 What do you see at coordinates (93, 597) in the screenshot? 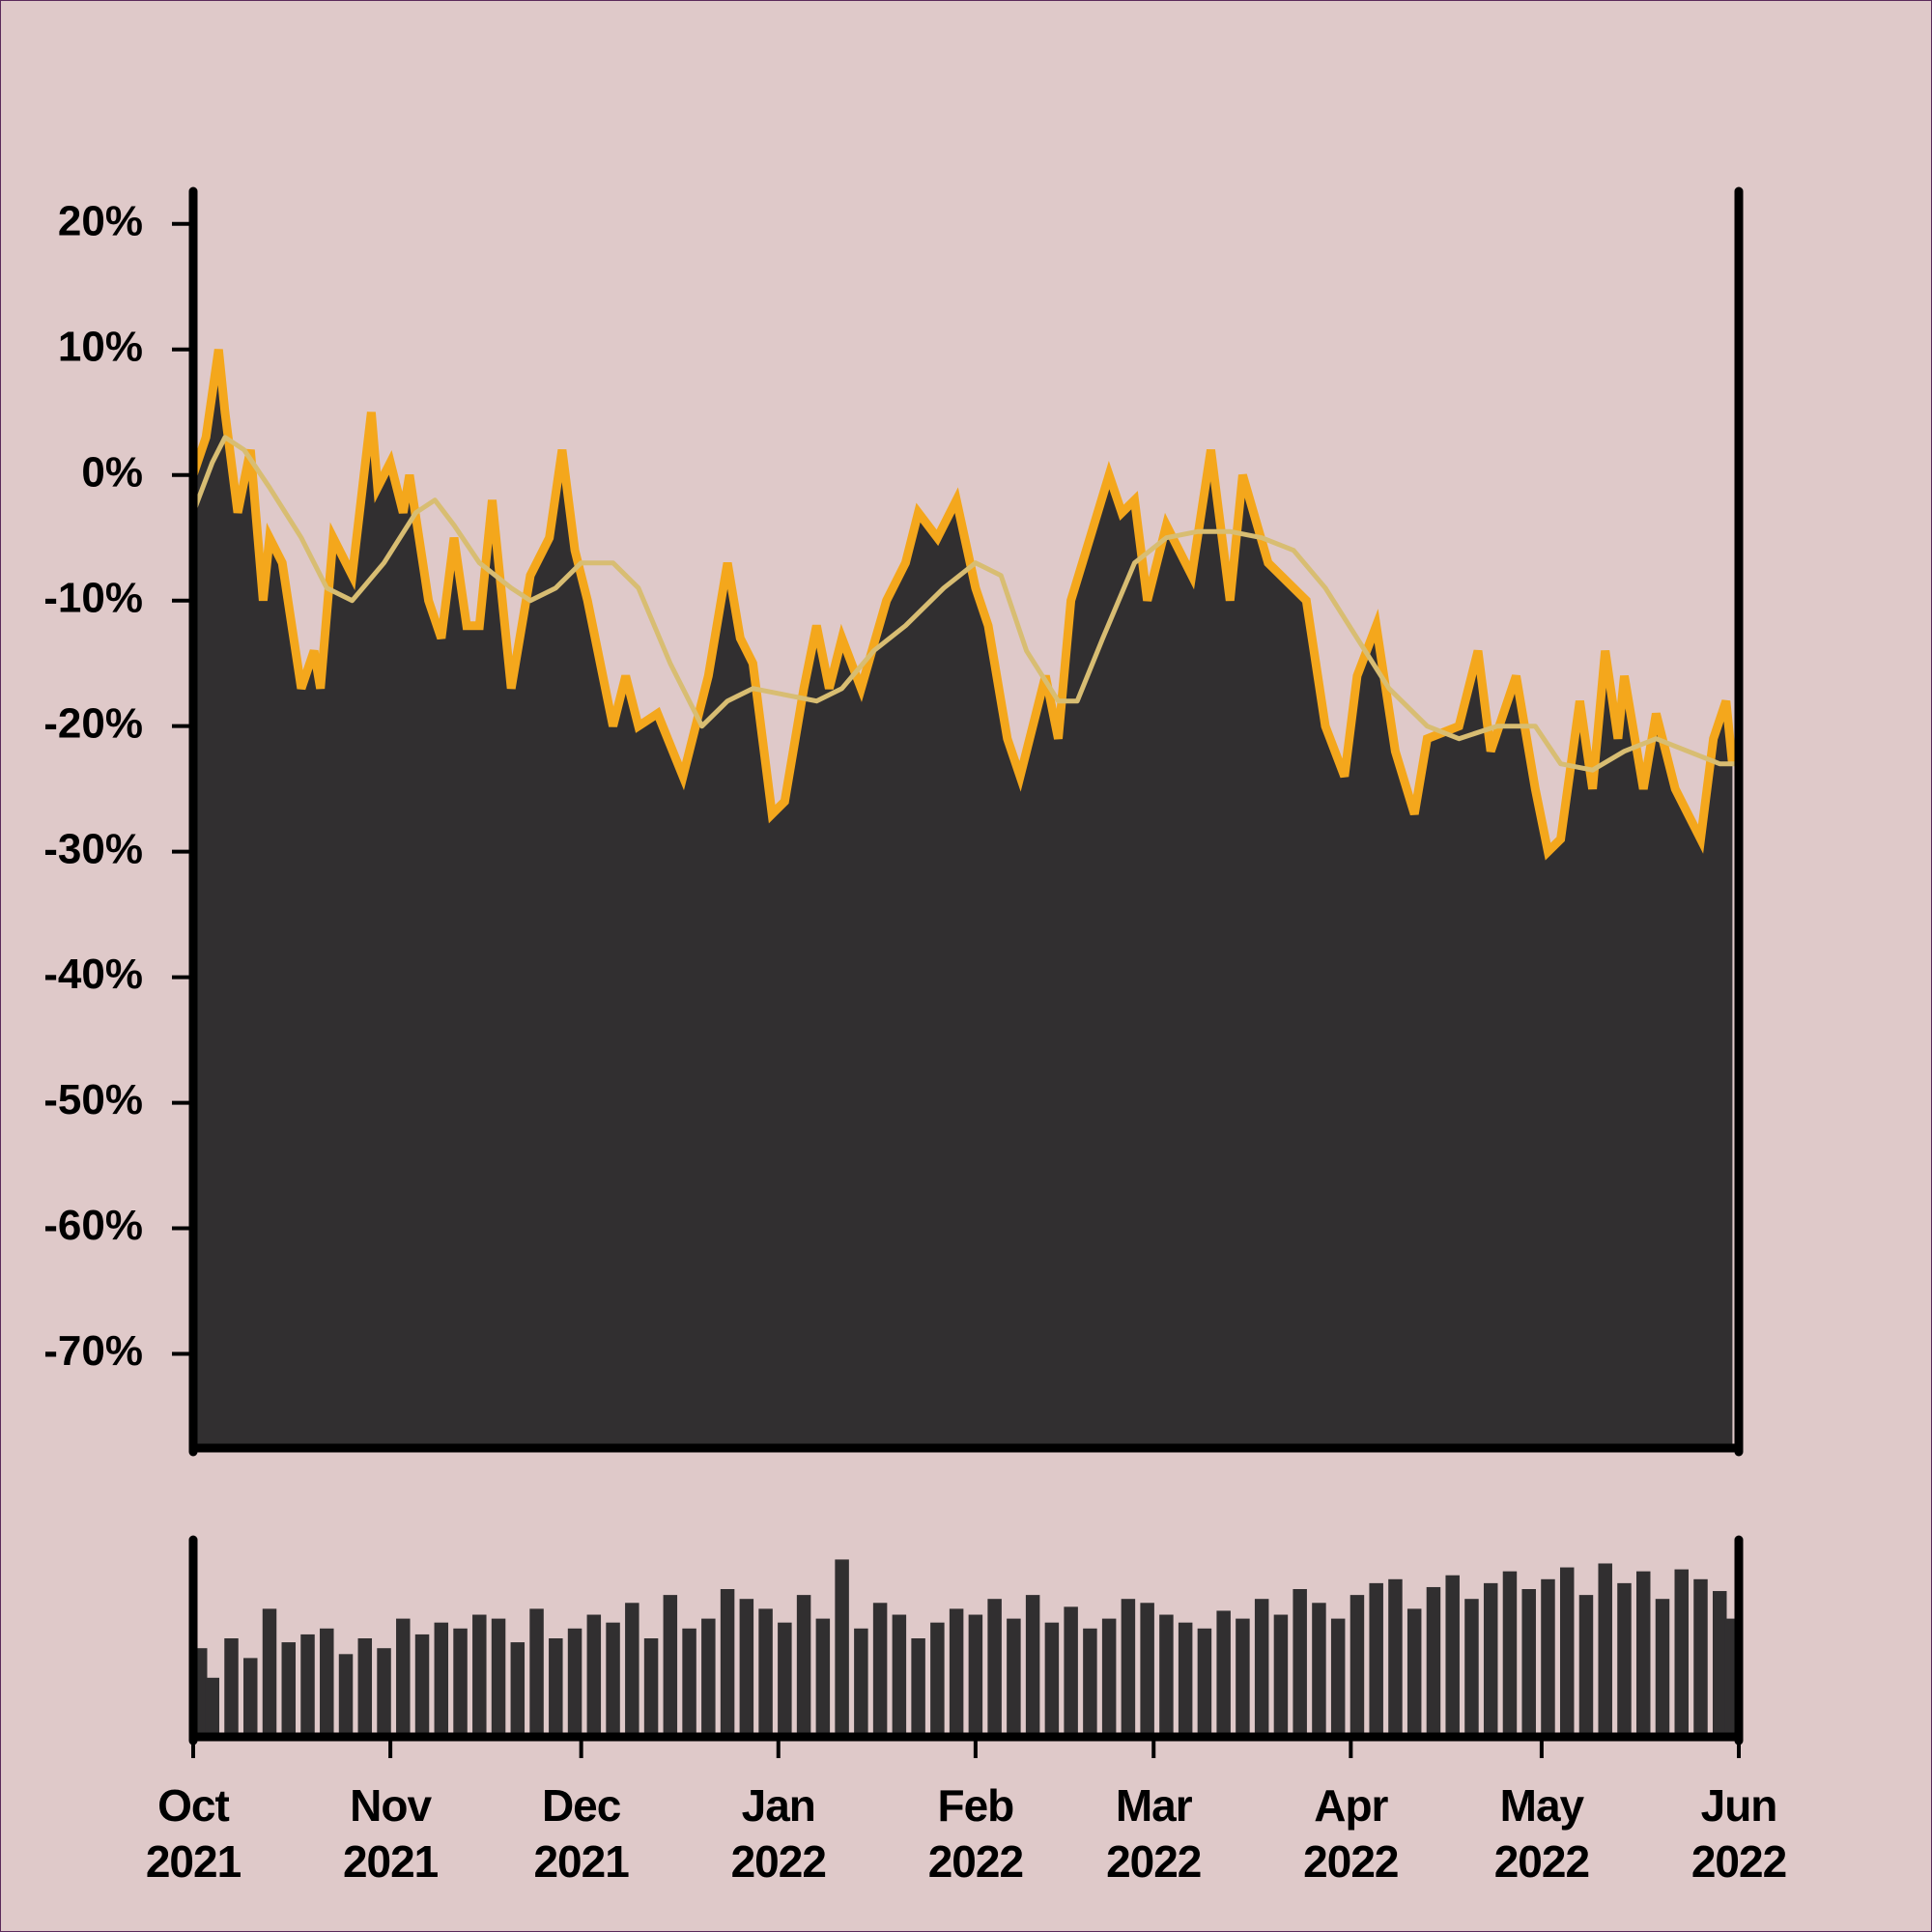
I see `y-tick-label: -10%` at bounding box center [93, 597].